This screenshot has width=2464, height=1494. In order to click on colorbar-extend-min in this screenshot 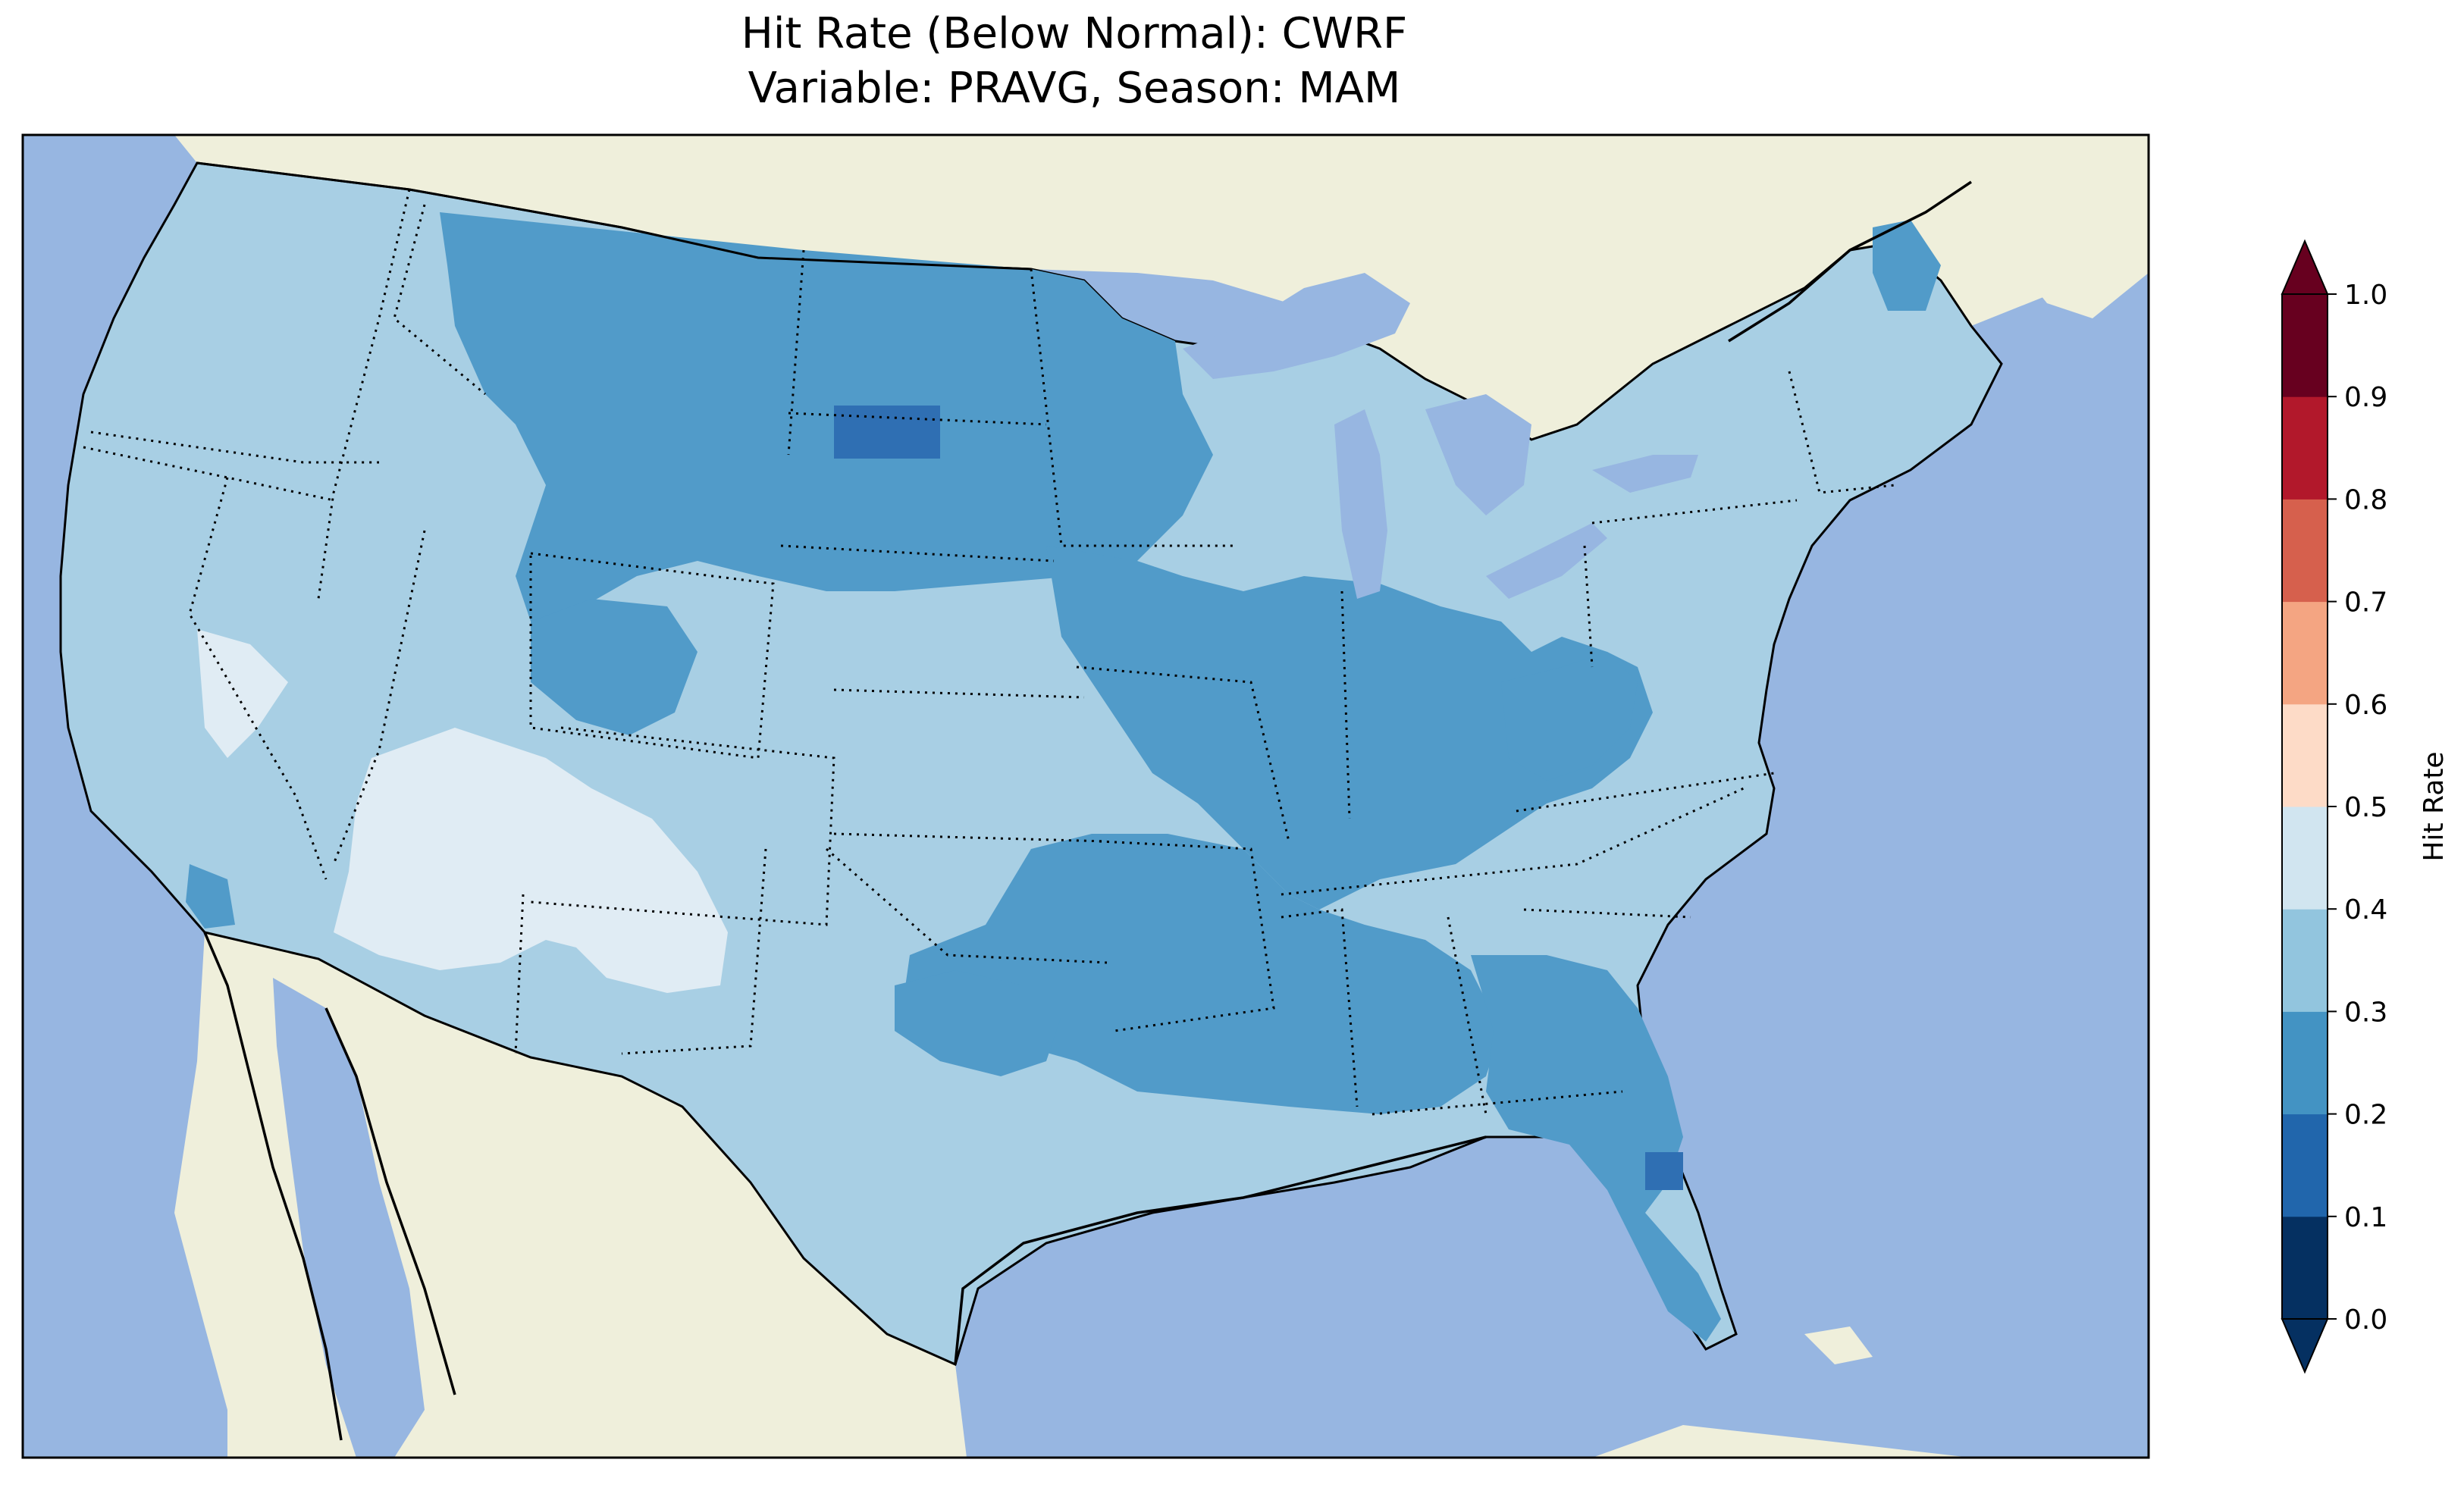, I will do `click(2305, 1346)`.